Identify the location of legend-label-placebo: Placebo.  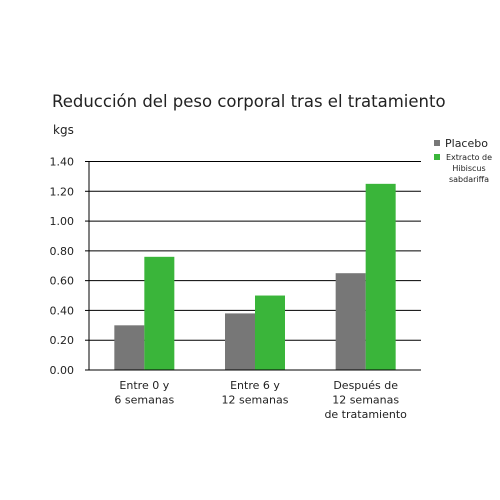
(466, 143).